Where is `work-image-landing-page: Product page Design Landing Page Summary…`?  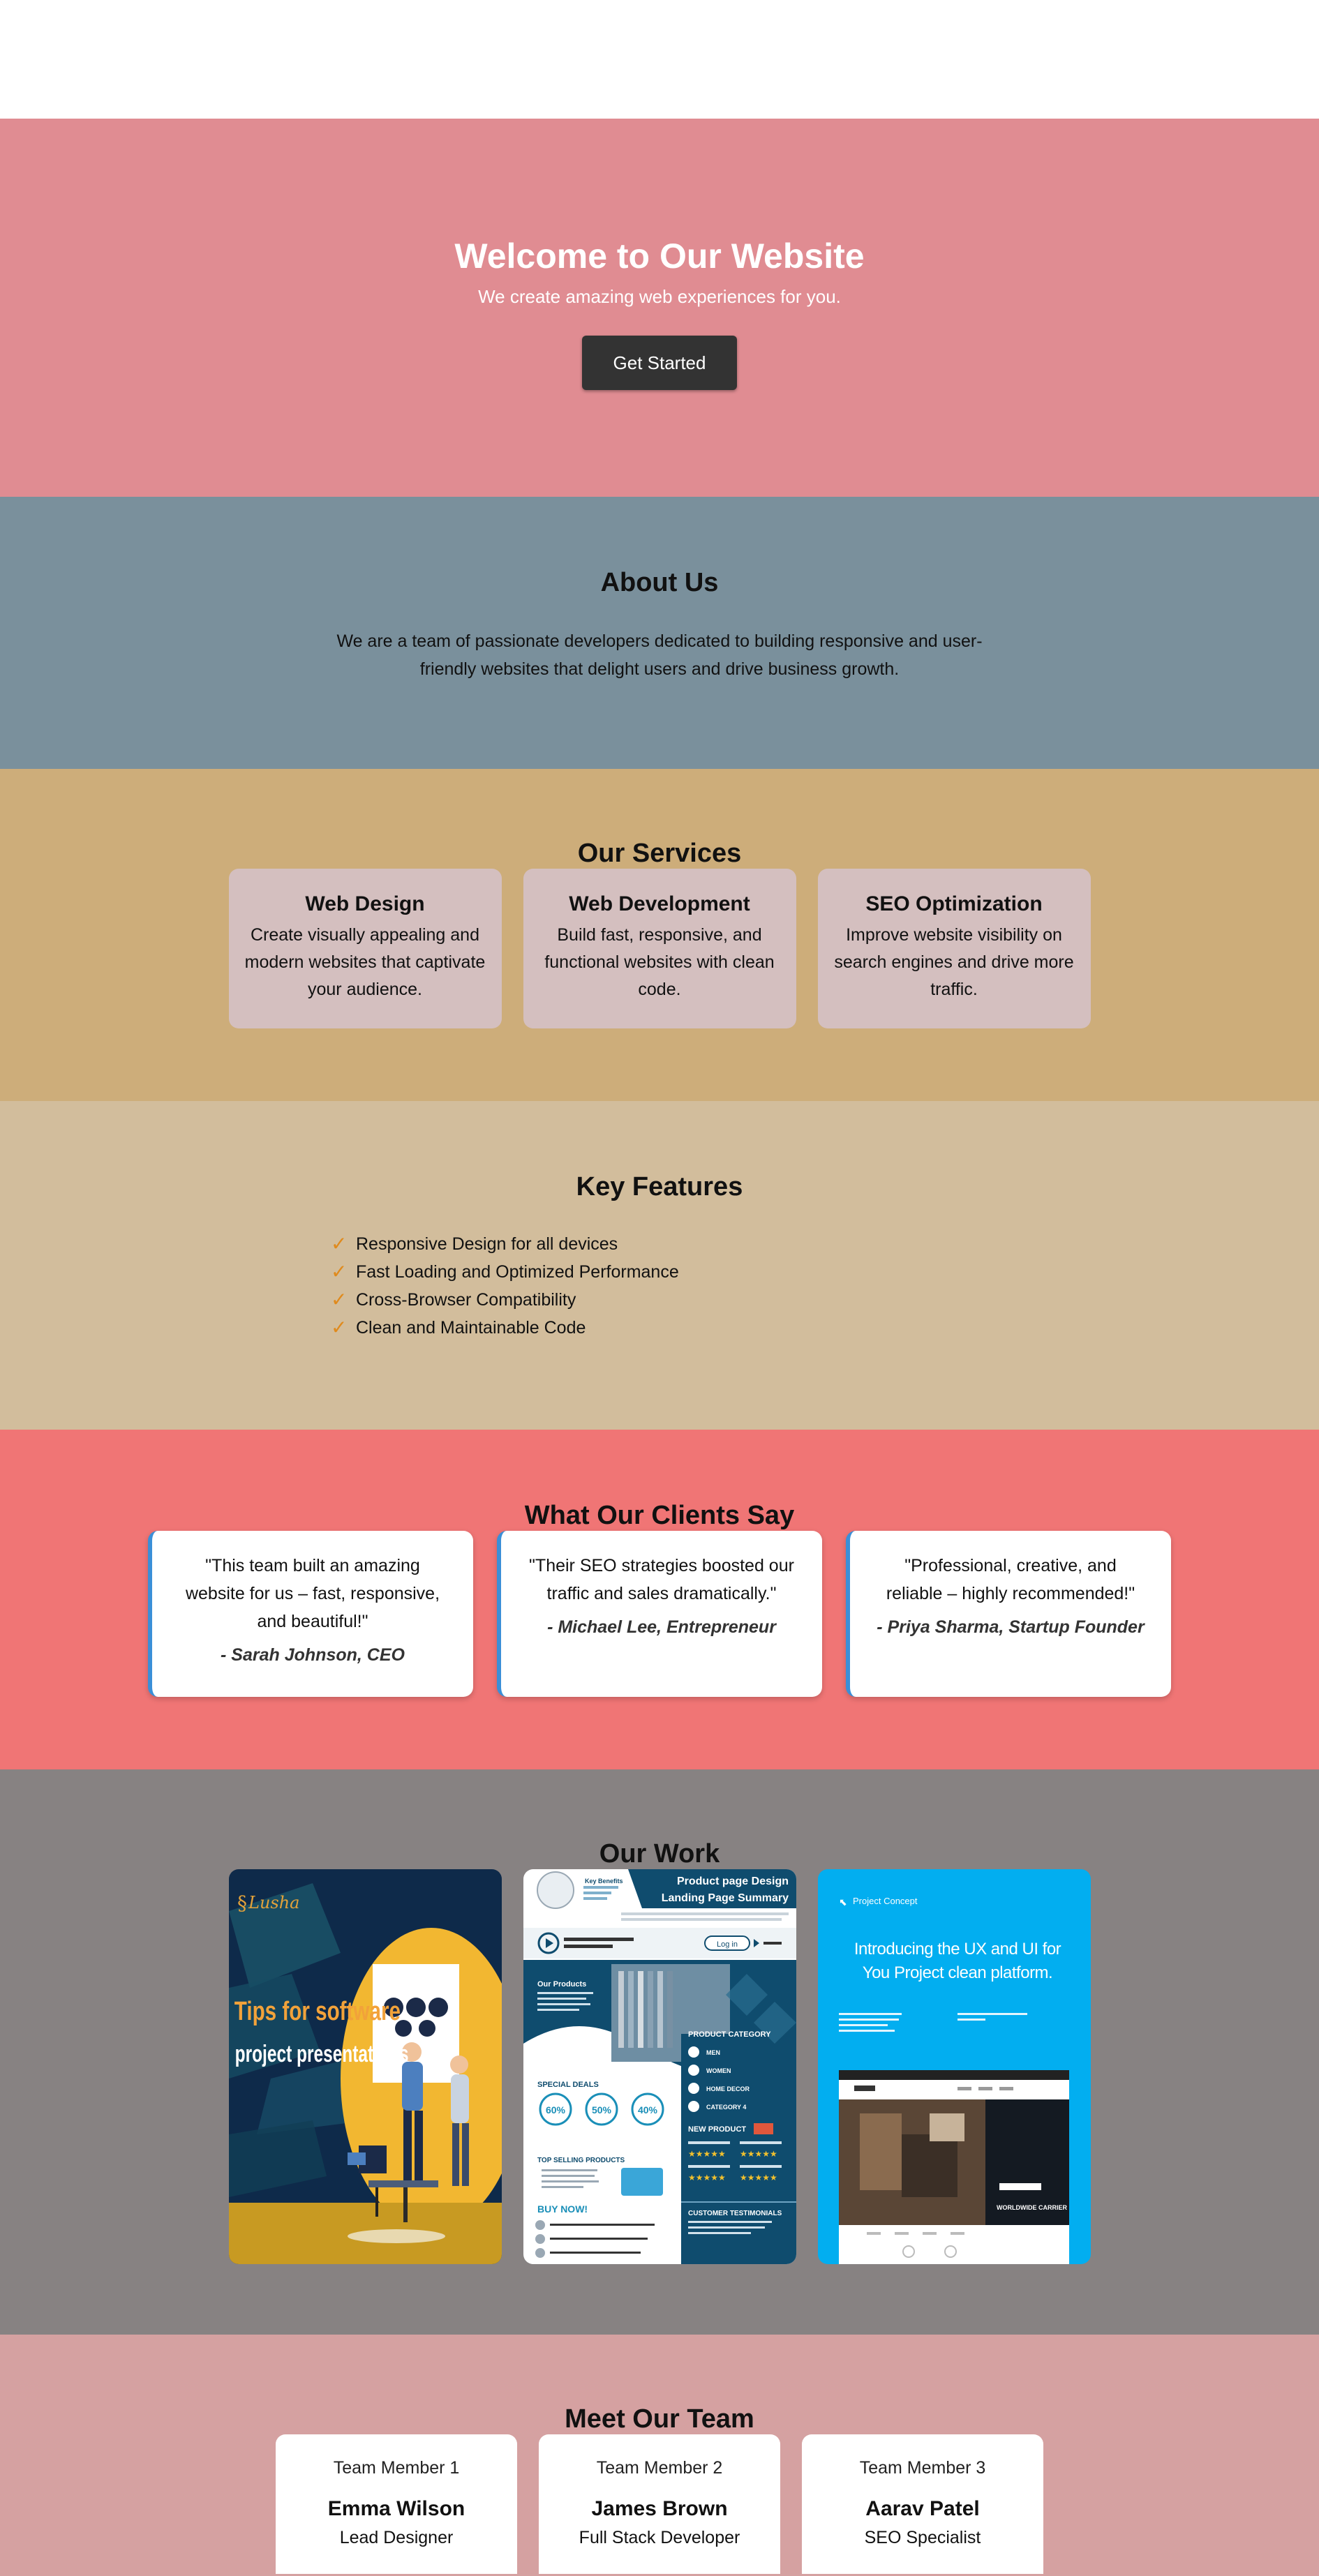
work-image-landing-page: Product page Design Landing Page Summary… is located at coordinates (659, 2066).